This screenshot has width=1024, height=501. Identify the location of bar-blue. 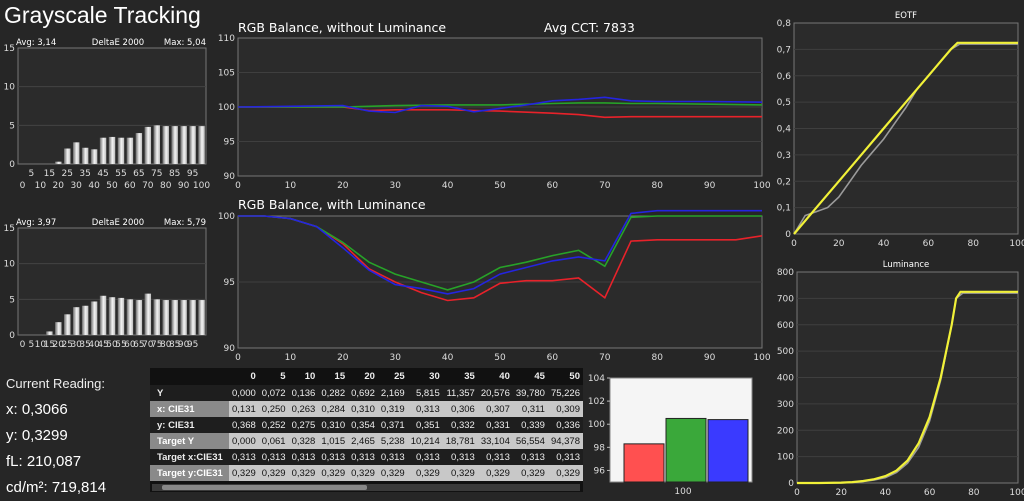
(728, 451).